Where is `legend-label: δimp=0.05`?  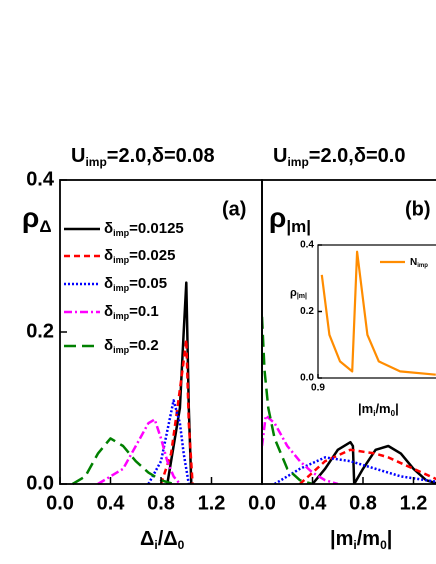
legend-label: δimp=0.05 is located at coordinates (135, 284).